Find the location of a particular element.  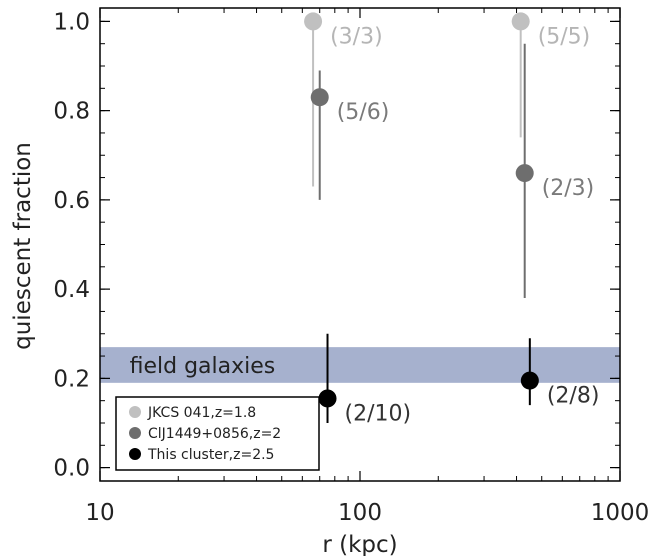

y-tick-label: 0.2 is located at coordinates (71, 379).